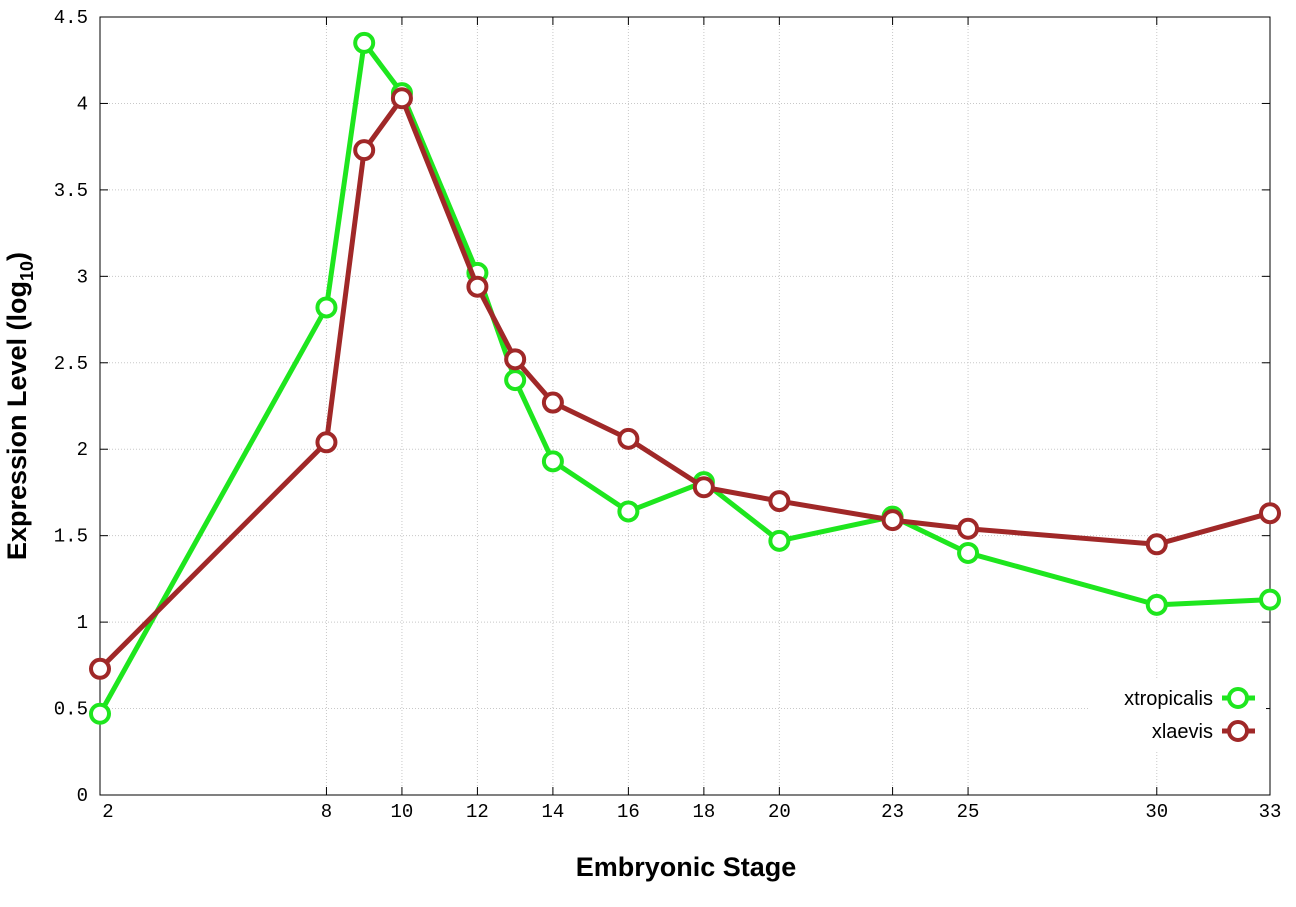  I want to click on legend: xtropicalis xlaevis, so click(1189, 715).